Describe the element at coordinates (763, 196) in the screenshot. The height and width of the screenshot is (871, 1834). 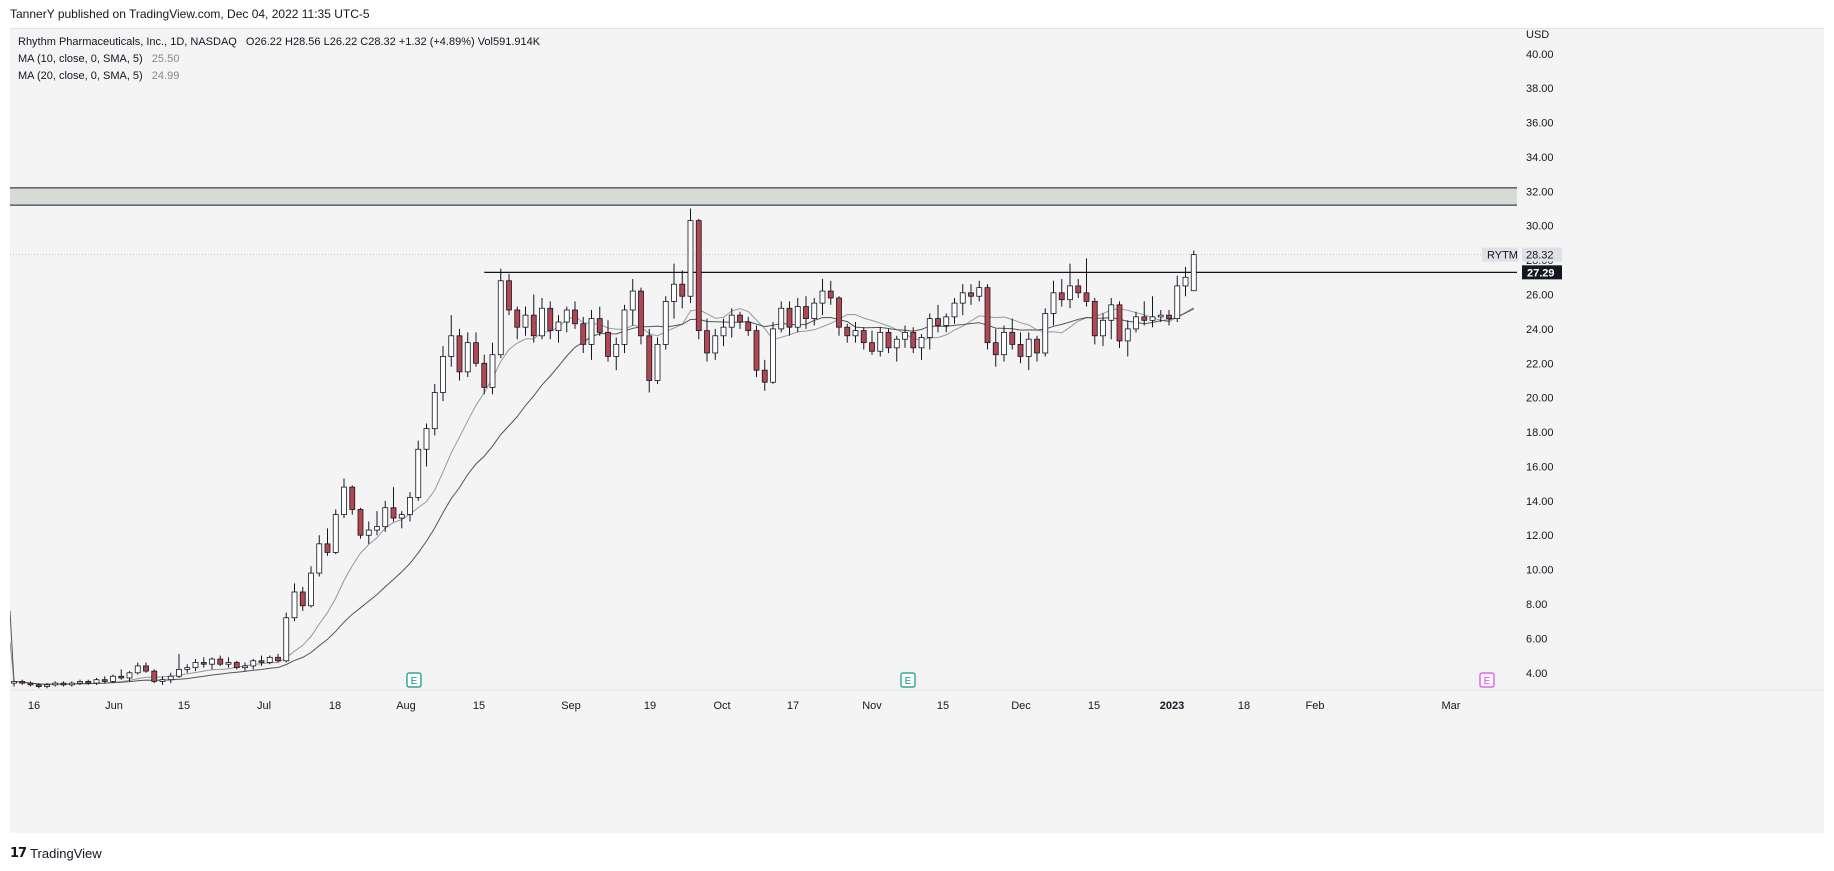
I see `resistance-zone` at that location.